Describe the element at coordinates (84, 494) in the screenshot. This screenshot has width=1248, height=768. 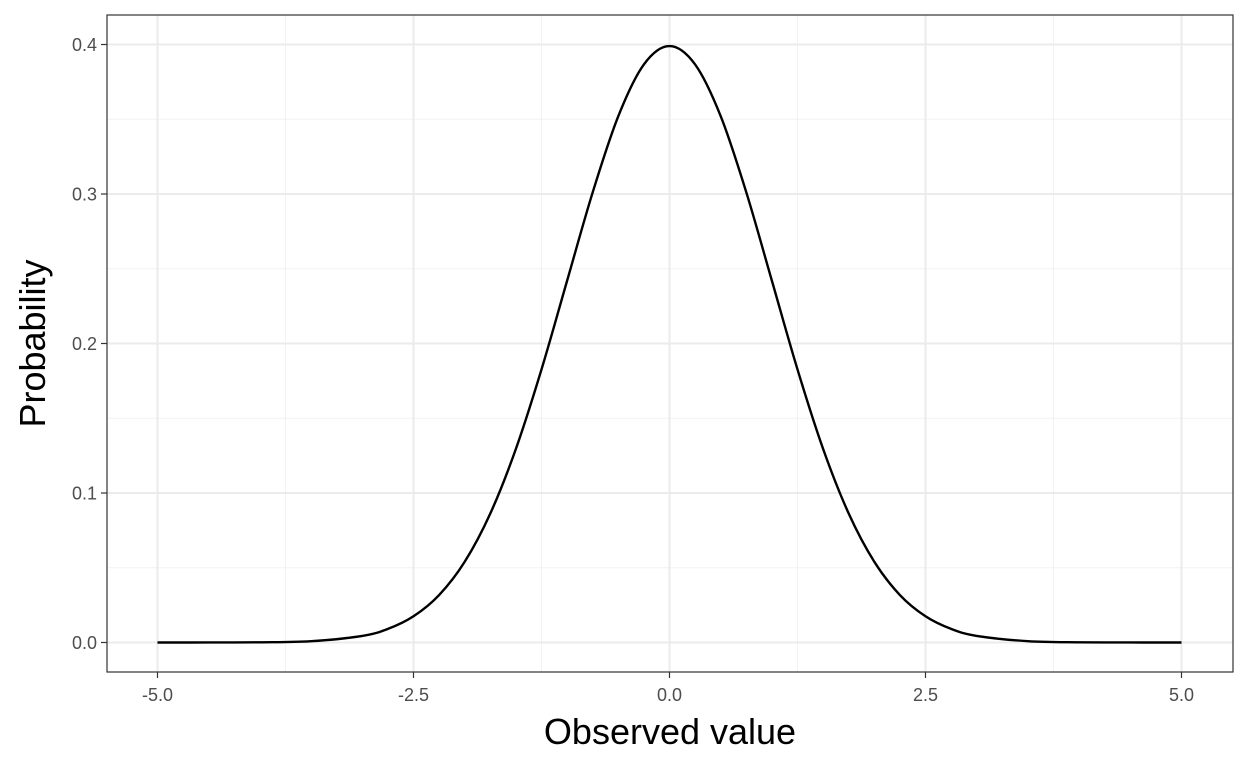
I see `y-tick-label: 0.1` at that location.